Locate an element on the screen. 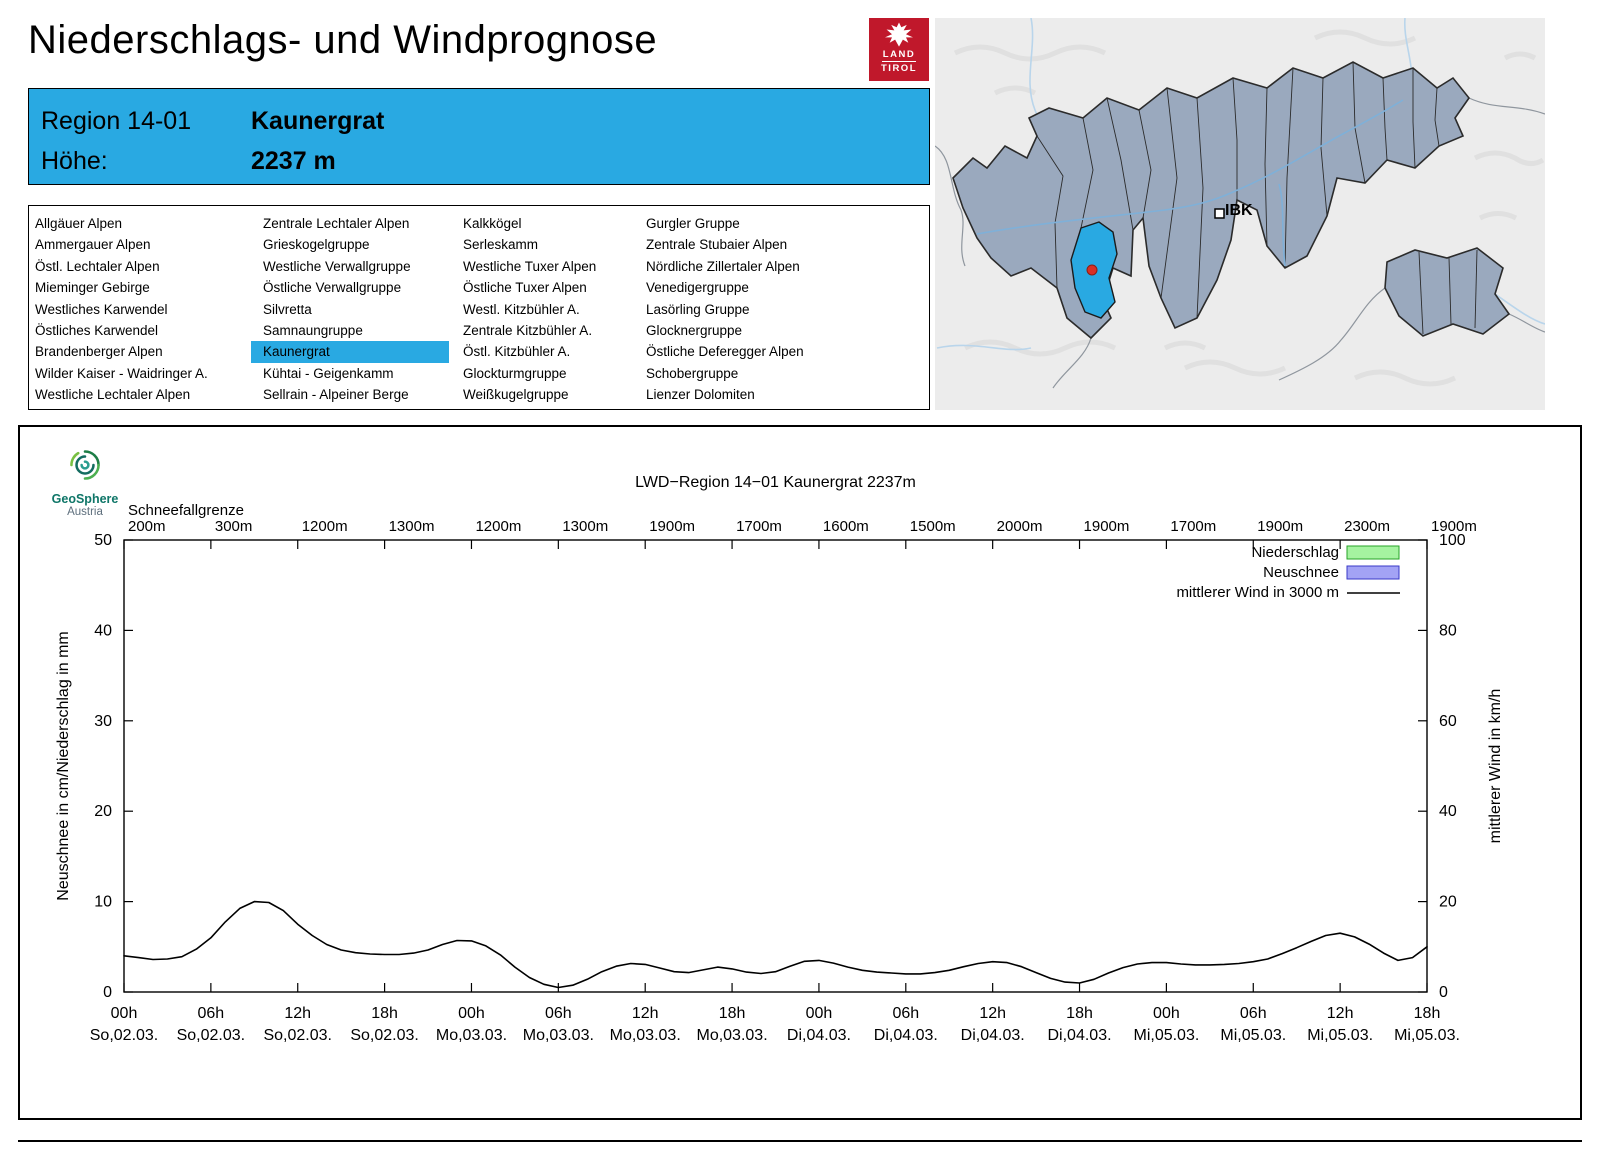 The height and width of the screenshot is (1153, 1600). region-item: Grieskogelgruppe is located at coordinates (316, 245).